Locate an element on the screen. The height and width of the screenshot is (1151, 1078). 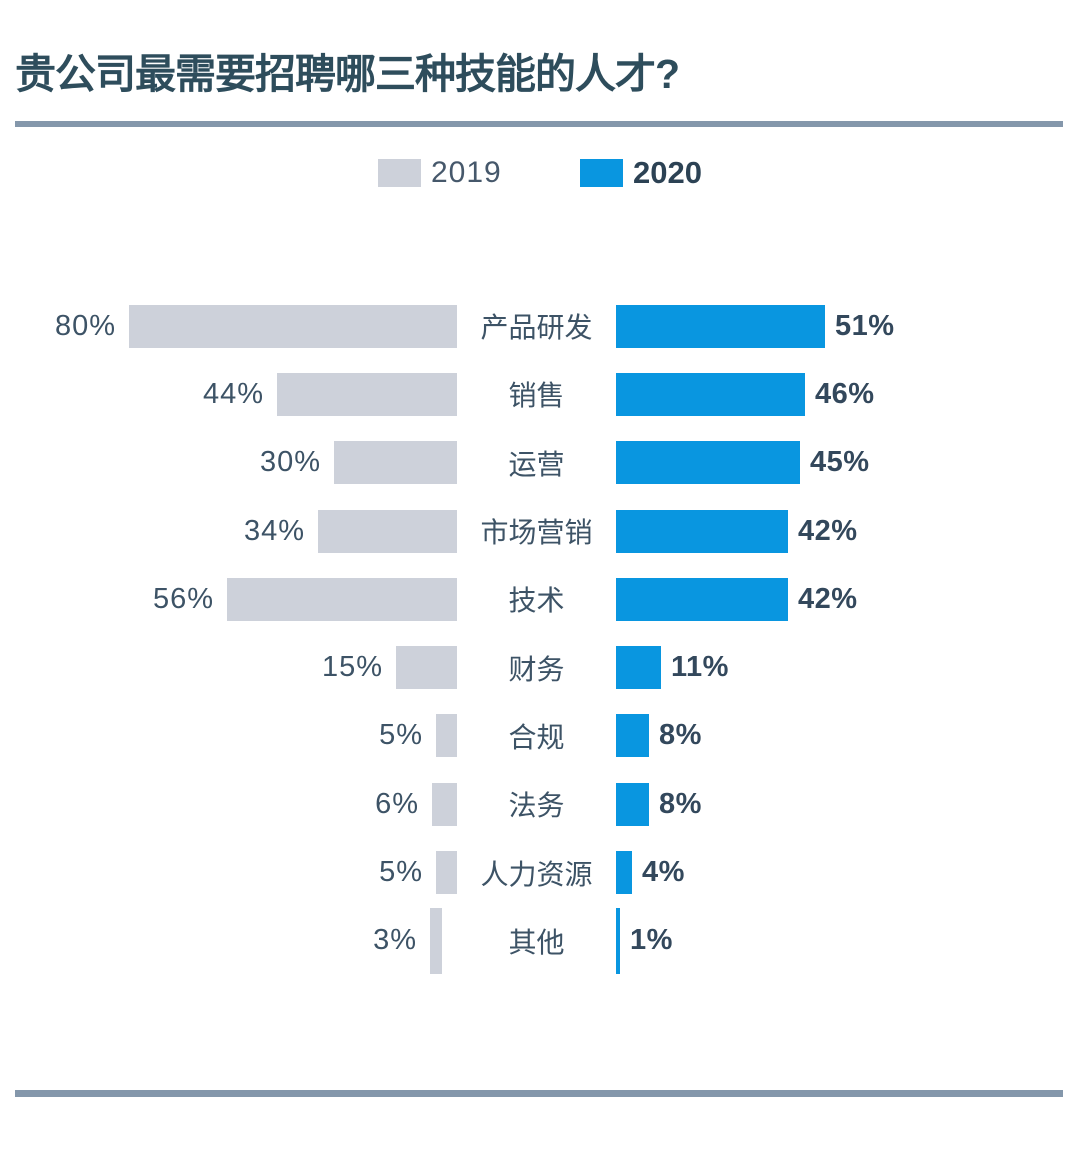
row-left-zone: 56% is located at coordinates (228, 599).